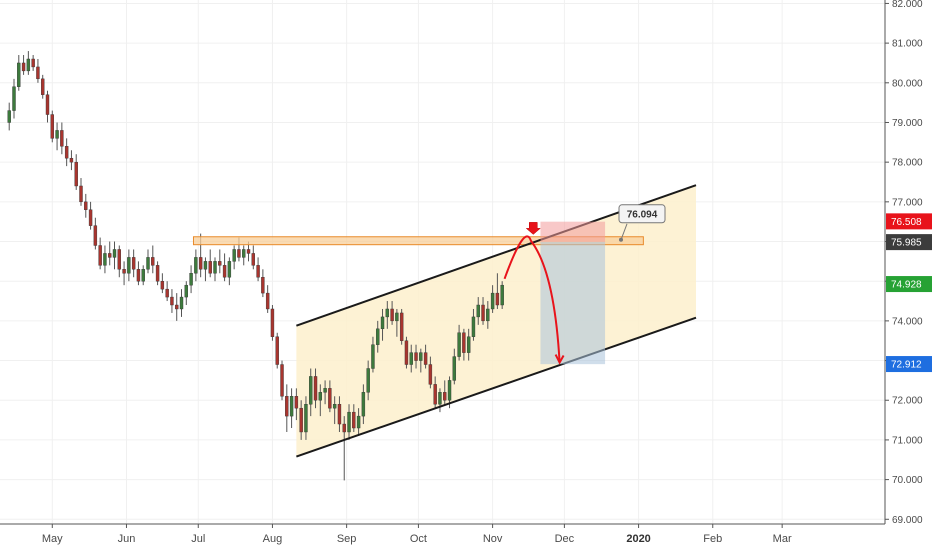 This screenshot has width=932, height=550. Describe the element at coordinates (198, 539) in the screenshot. I see `x-tick-label: Jul` at that location.